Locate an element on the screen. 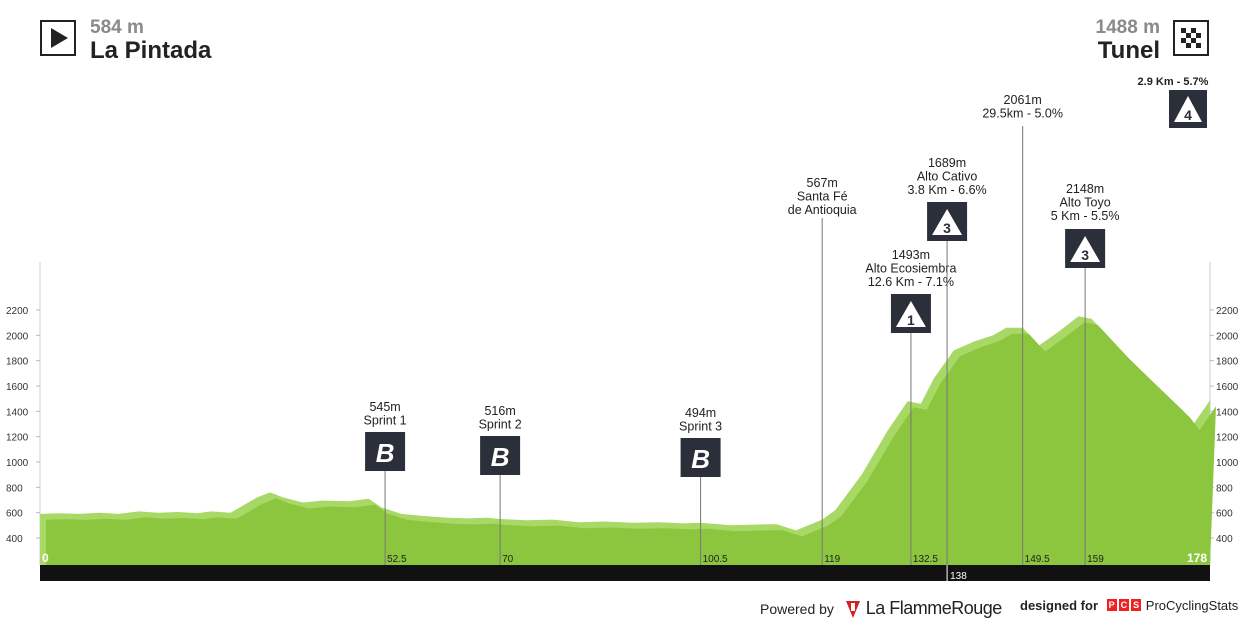  ytick-label-left: 2200 is located at coordinates (17, 311).